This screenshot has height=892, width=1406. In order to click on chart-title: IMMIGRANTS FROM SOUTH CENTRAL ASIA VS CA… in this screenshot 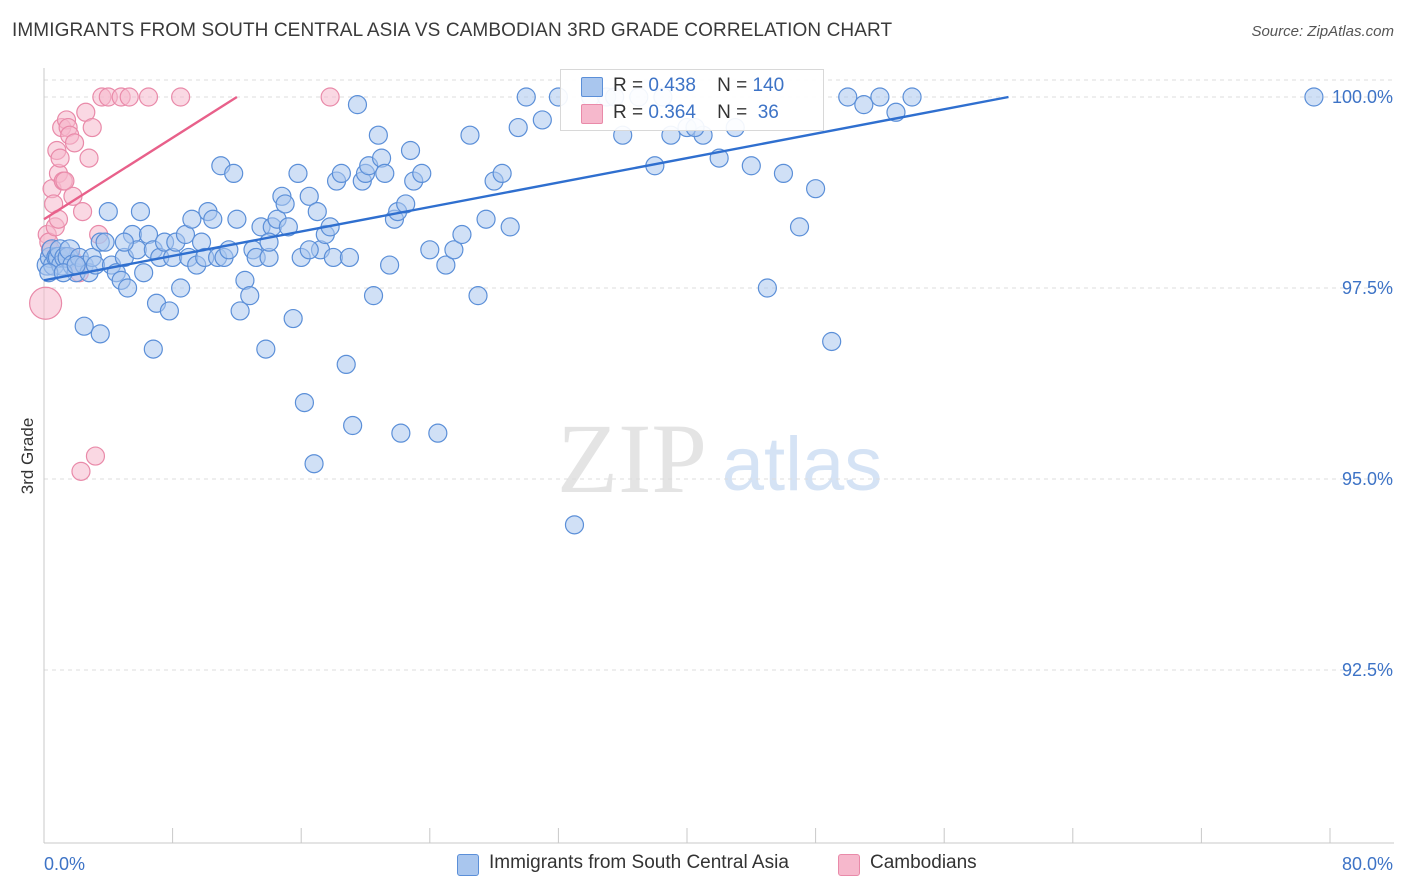, I will do `click(452, 30)`.